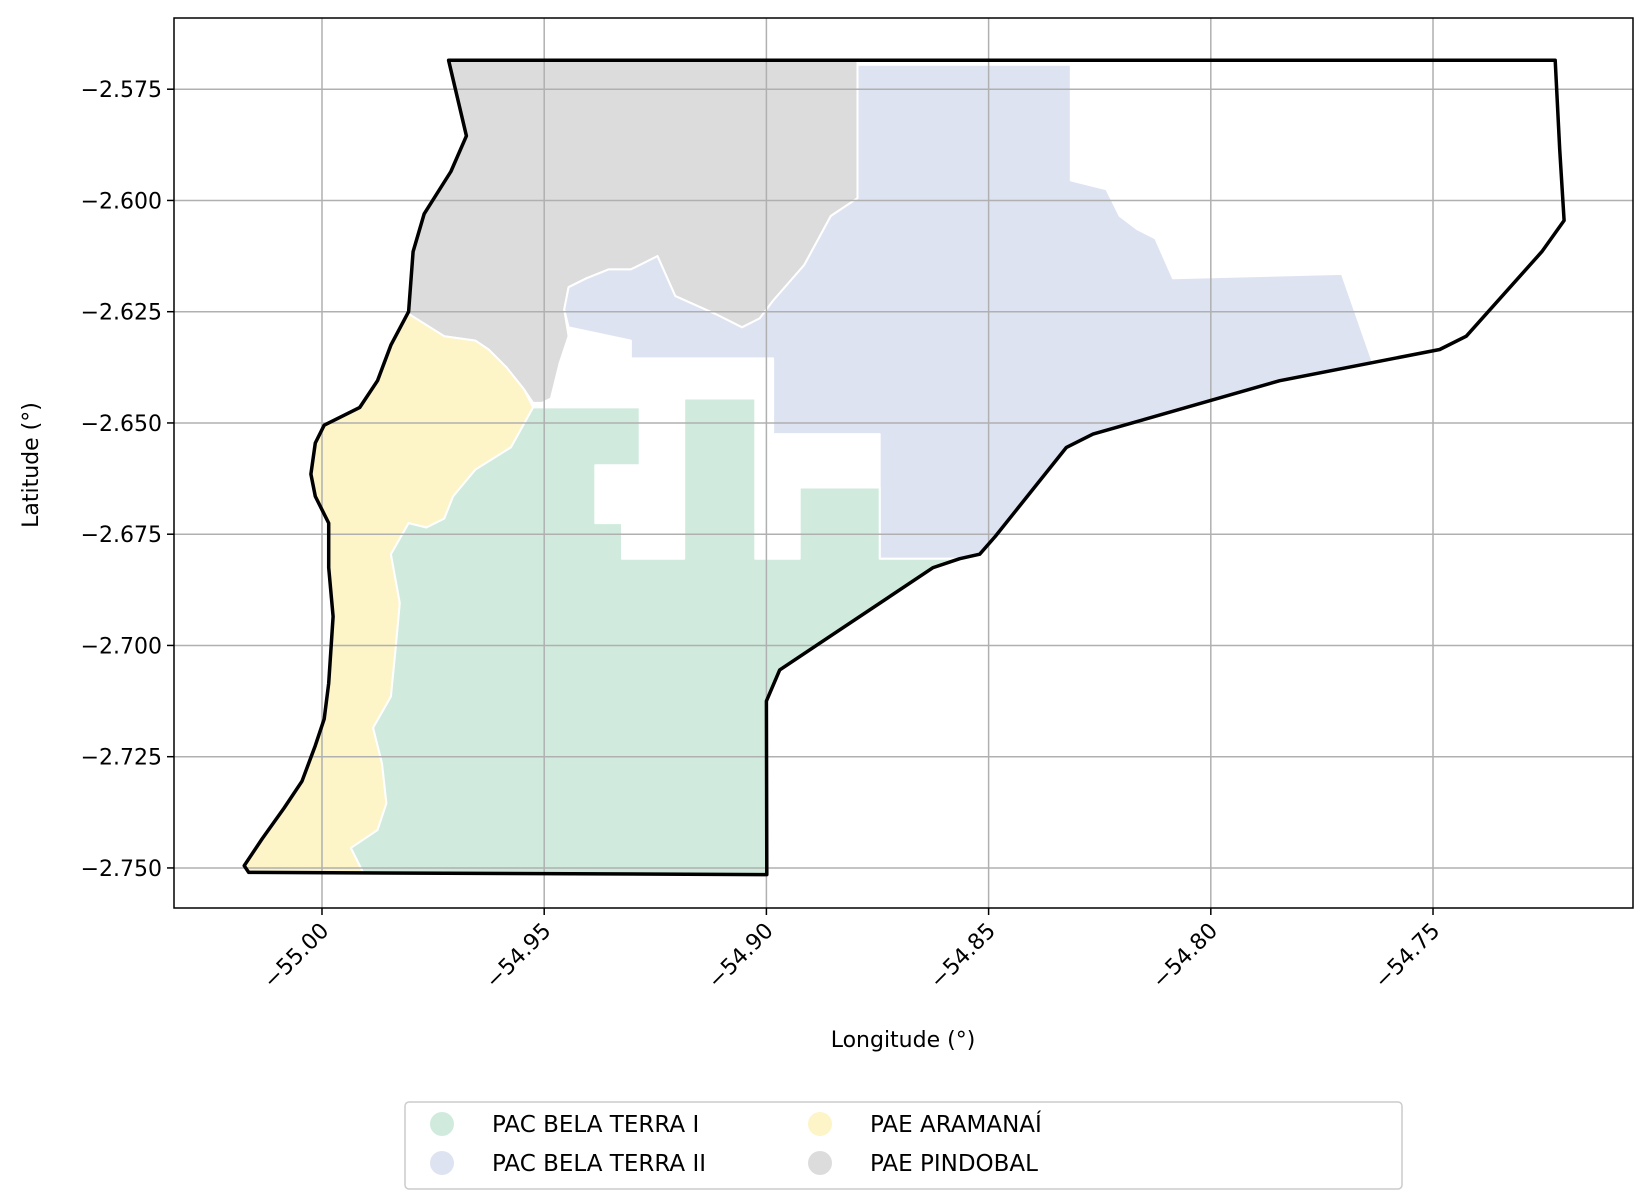  I want to click on y-tick-label: −2.675, so click(121, 535).